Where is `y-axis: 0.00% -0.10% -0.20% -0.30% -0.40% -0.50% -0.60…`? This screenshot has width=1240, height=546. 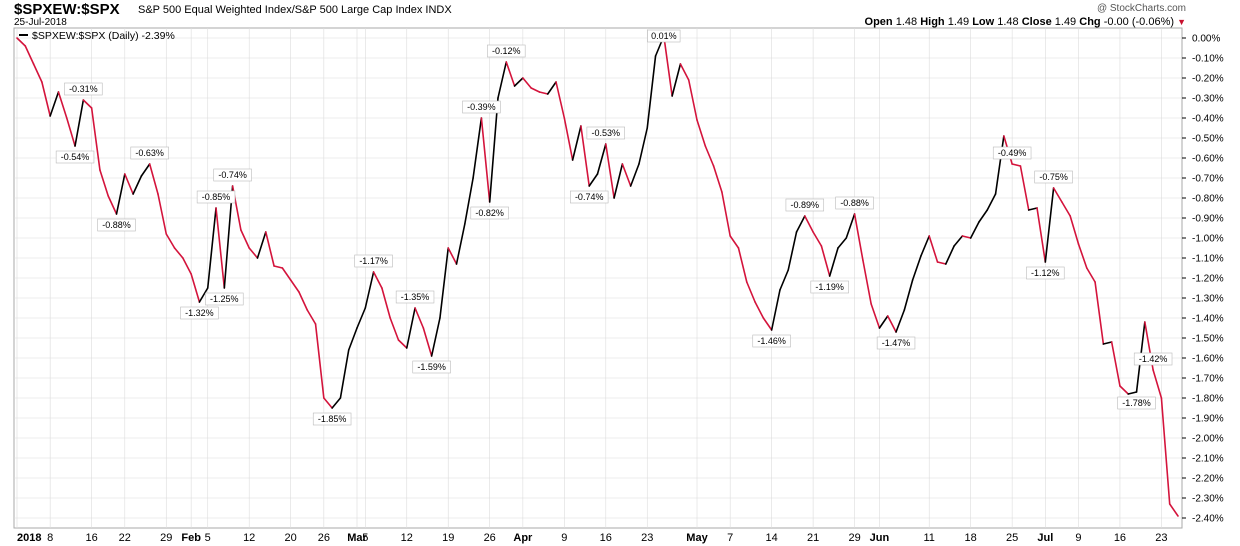 y-axis: 0.00% -0.10% -0.20% -0.30% -0.40% -0.50% -0.60… is located at coordinates (1203, 279).